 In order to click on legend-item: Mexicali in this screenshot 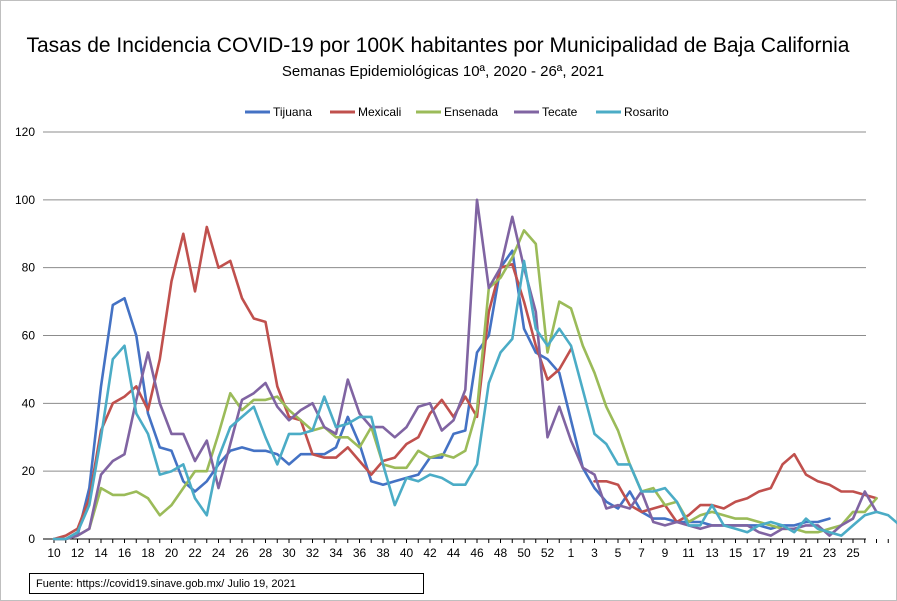, I will do `click(365, 112)`.